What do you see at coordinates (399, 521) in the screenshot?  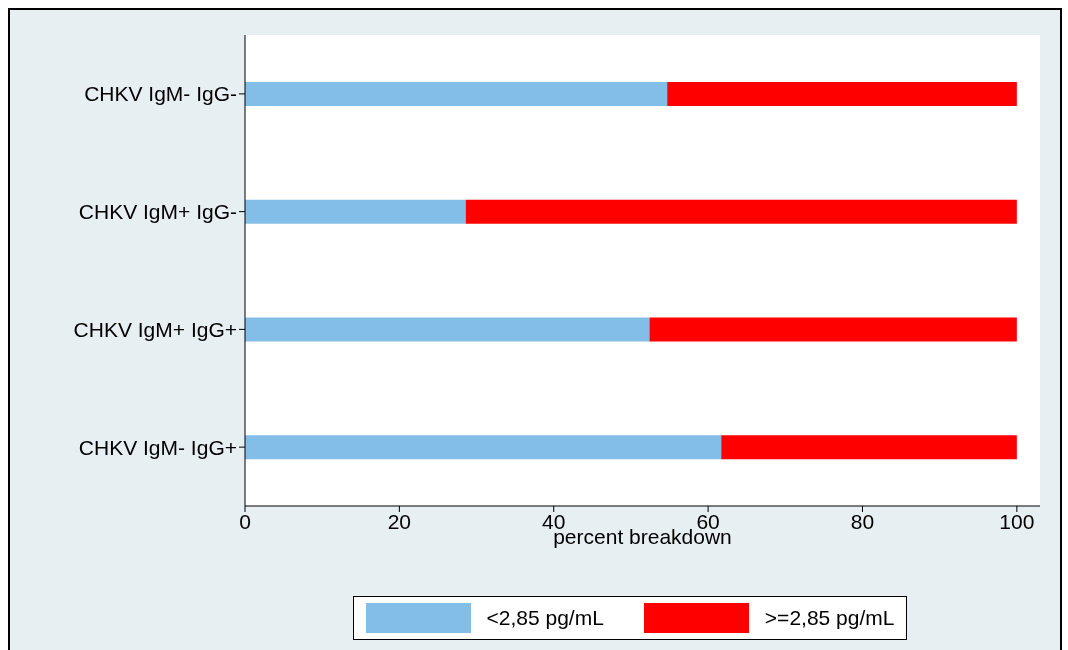 I see `x-tick-label: 20` at bounding box center [399, 521].